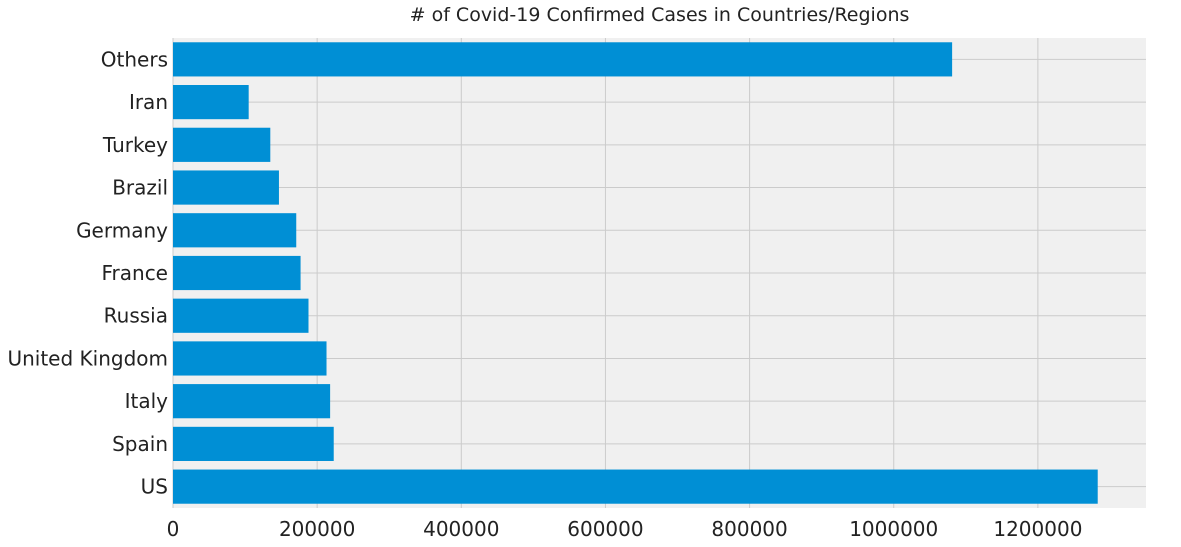 This screenshot has height=547, width=1181. Describe the element at coordinates (461, 529) in the screenshot. I see `x-tick-label: 400000` at that location.